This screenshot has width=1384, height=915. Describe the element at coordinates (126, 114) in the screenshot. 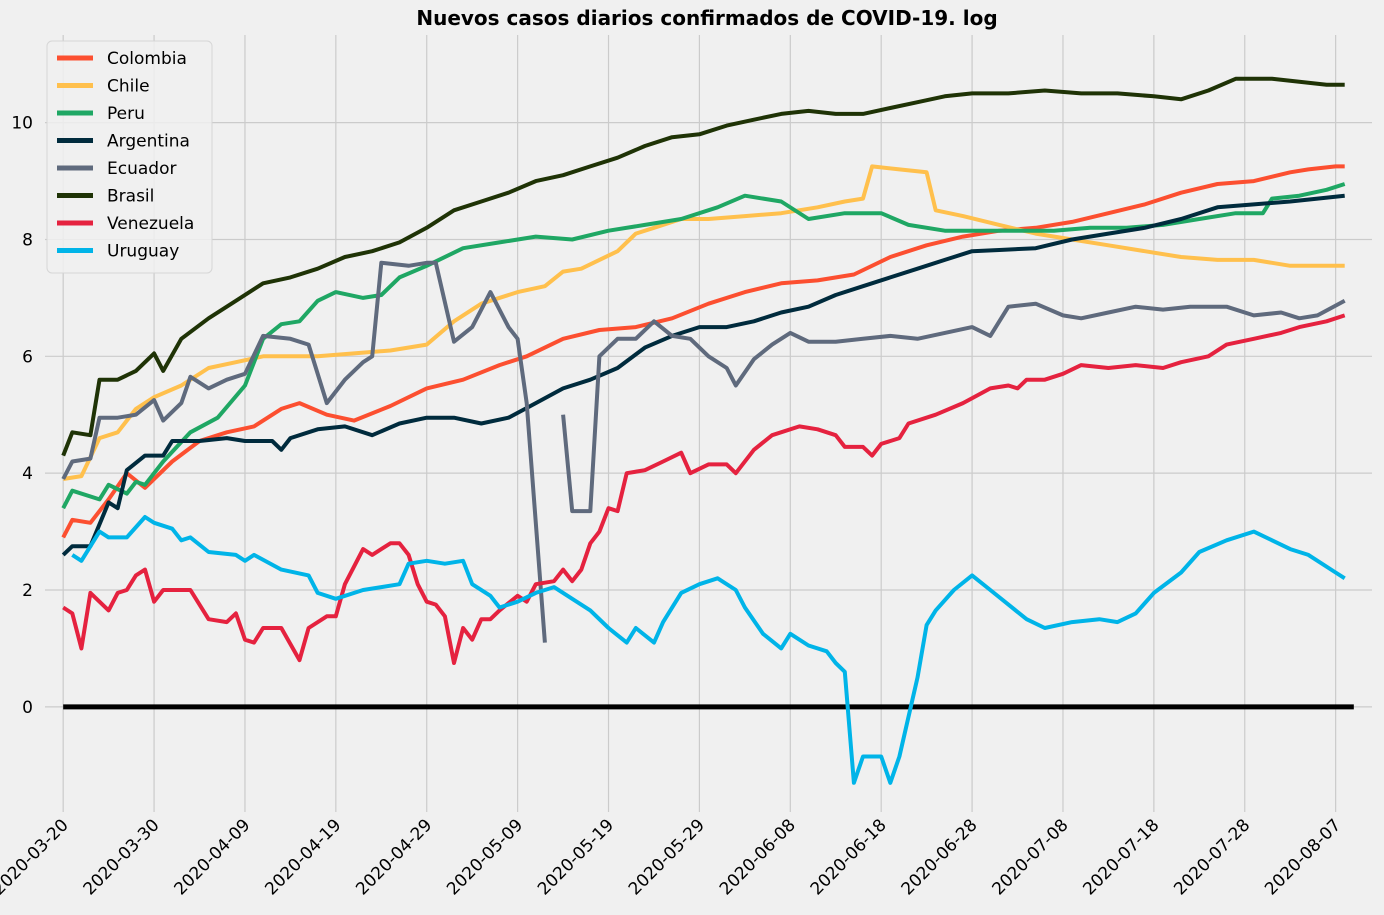

I see `legend-label: Peru` at that location.